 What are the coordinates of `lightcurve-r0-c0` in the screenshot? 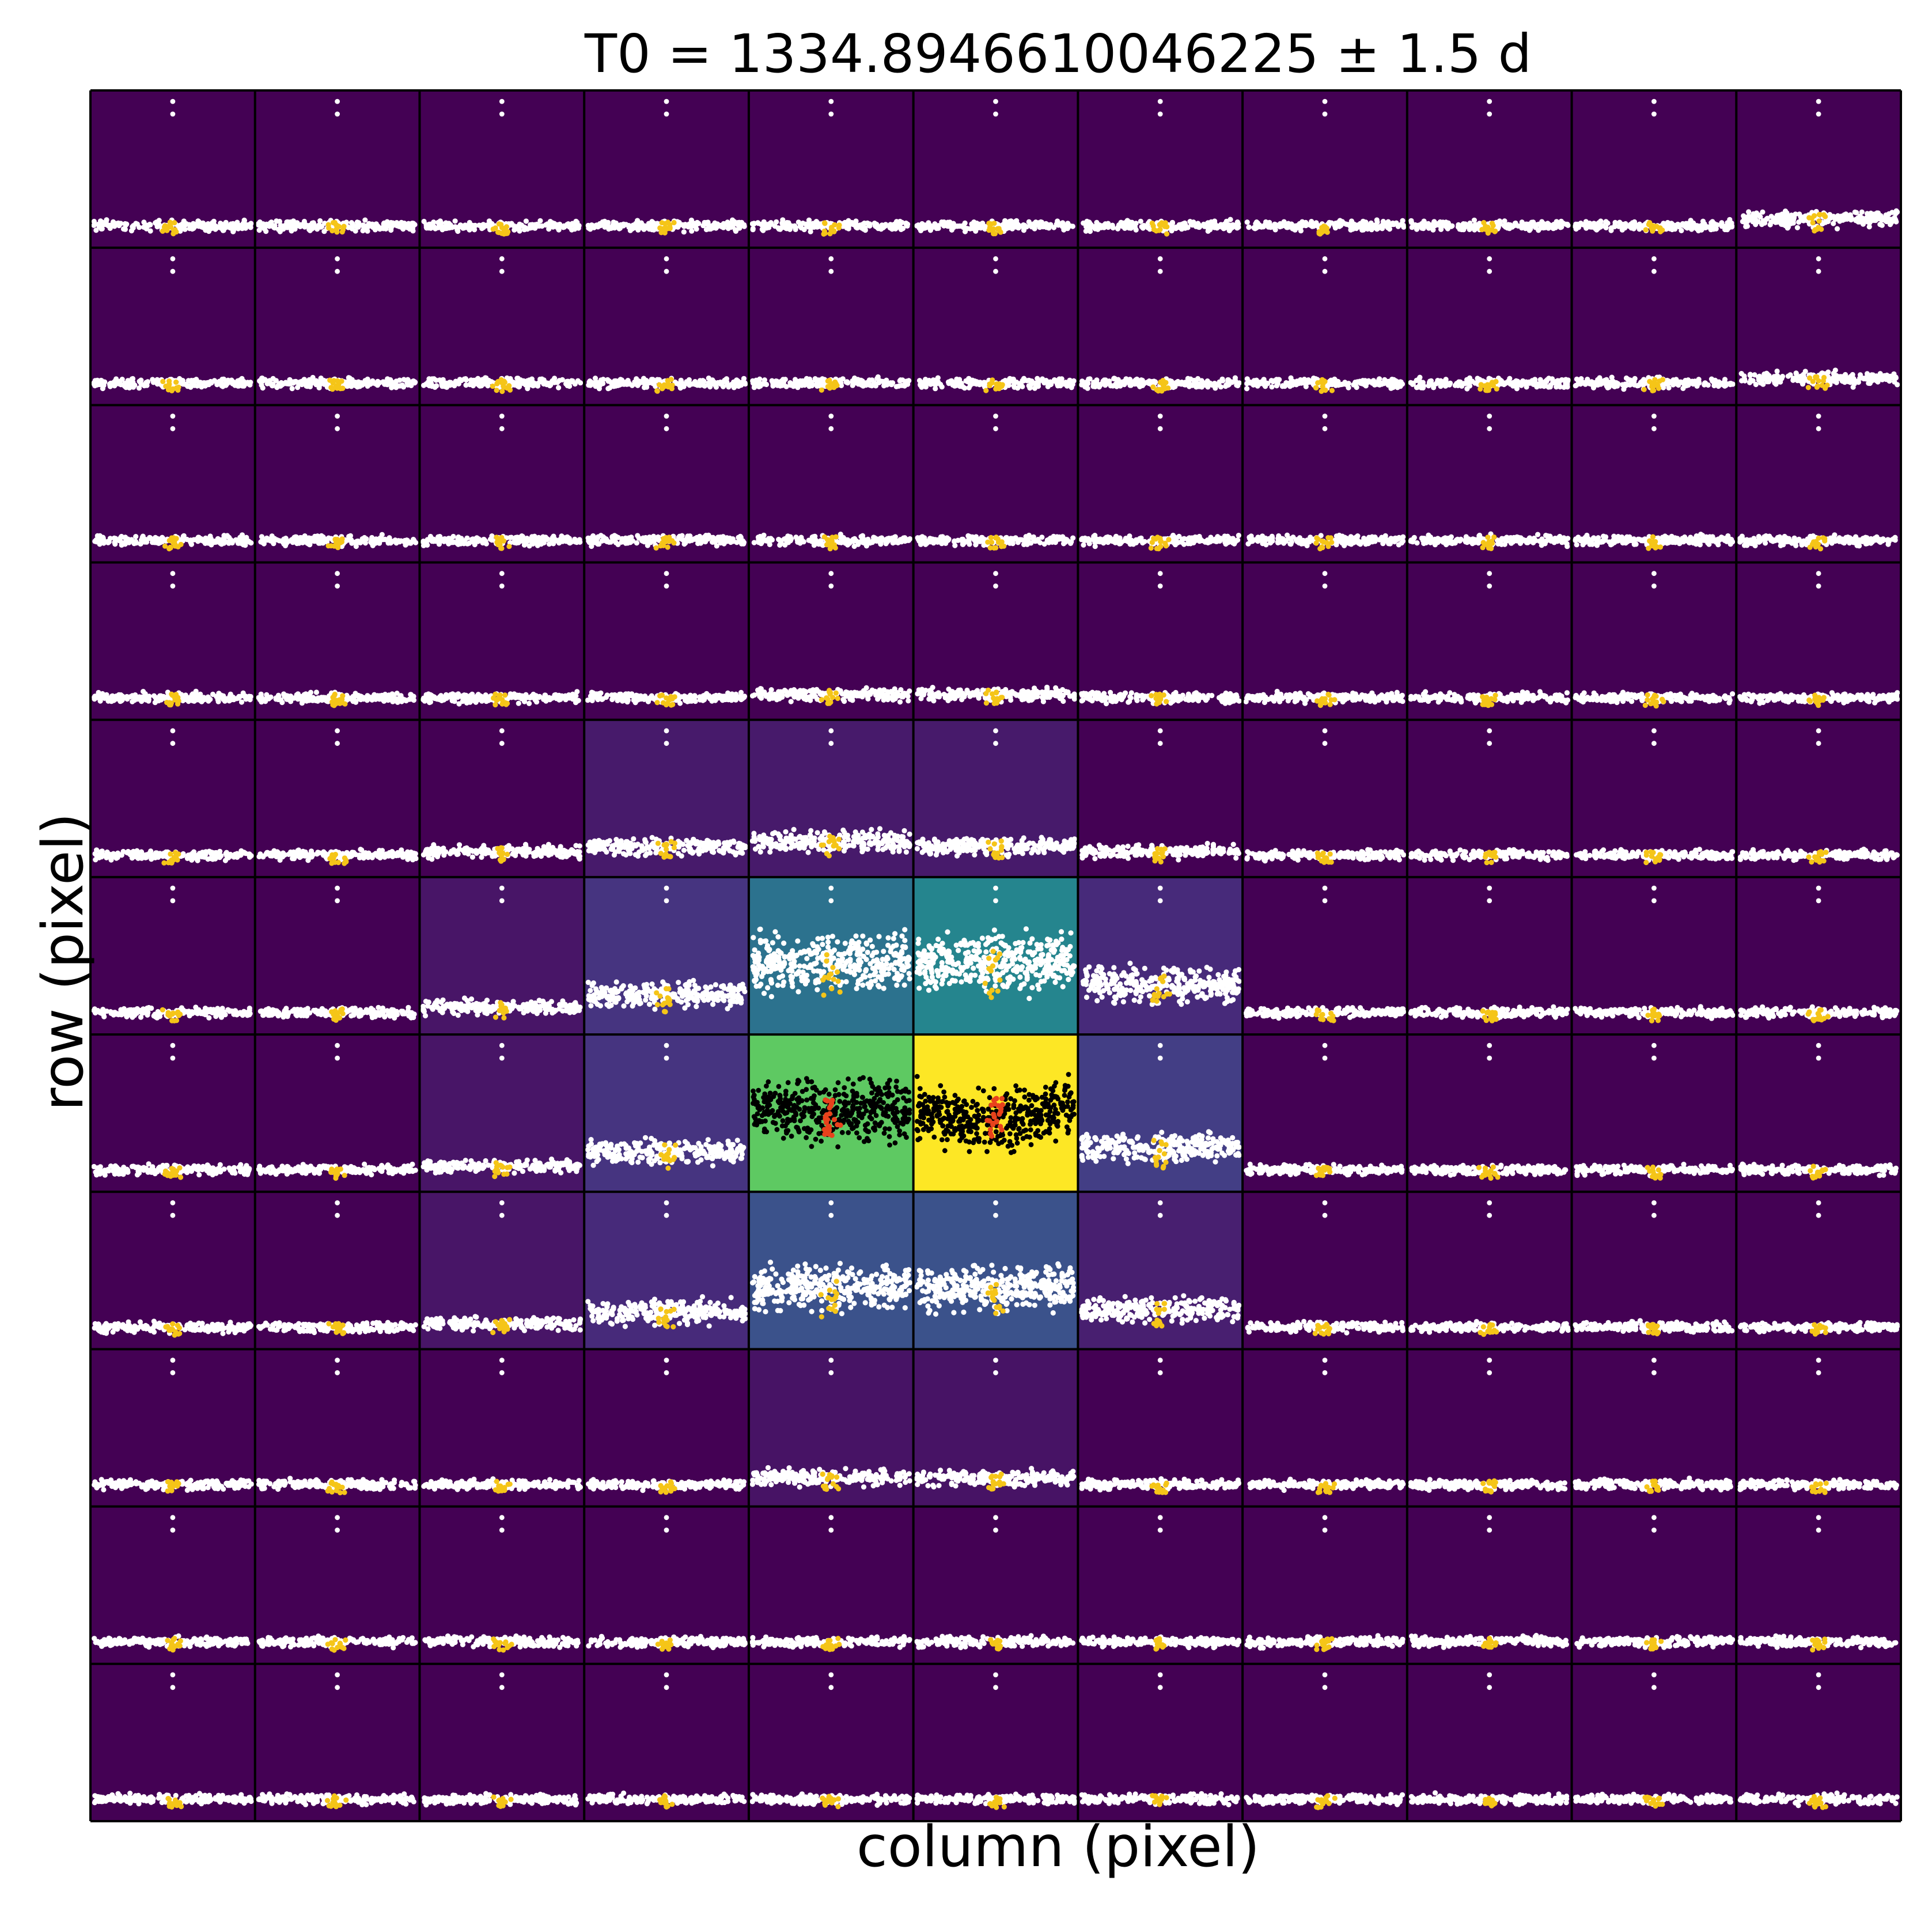 It's located at (172, 167).